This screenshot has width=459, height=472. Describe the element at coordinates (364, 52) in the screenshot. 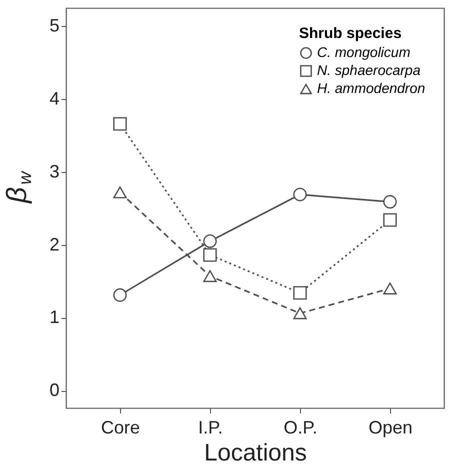

I see `legend-label: C. mongolicum` at that location.